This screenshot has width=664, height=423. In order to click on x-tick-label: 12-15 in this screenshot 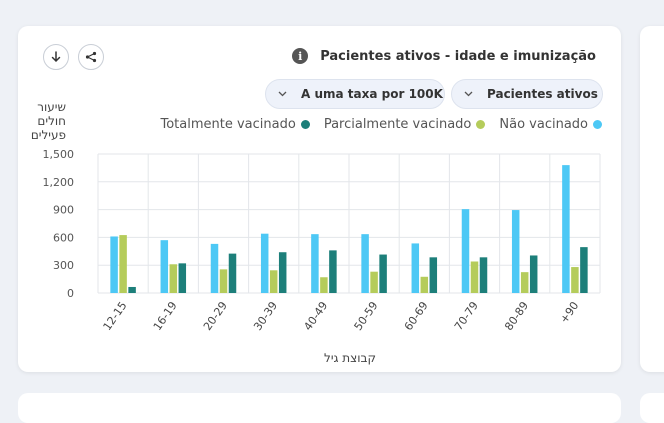, I will do `click(115, 316)`.